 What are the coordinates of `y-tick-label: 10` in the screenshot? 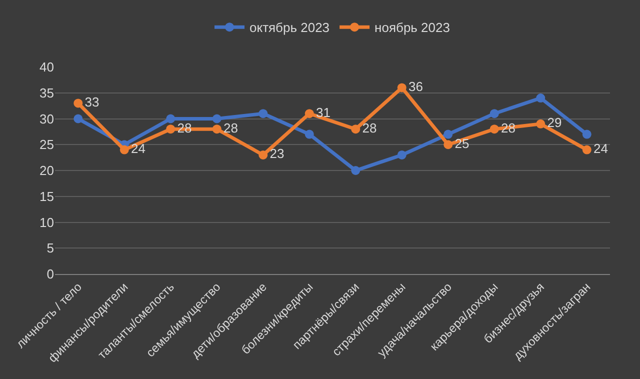 It's located at (47, 222).